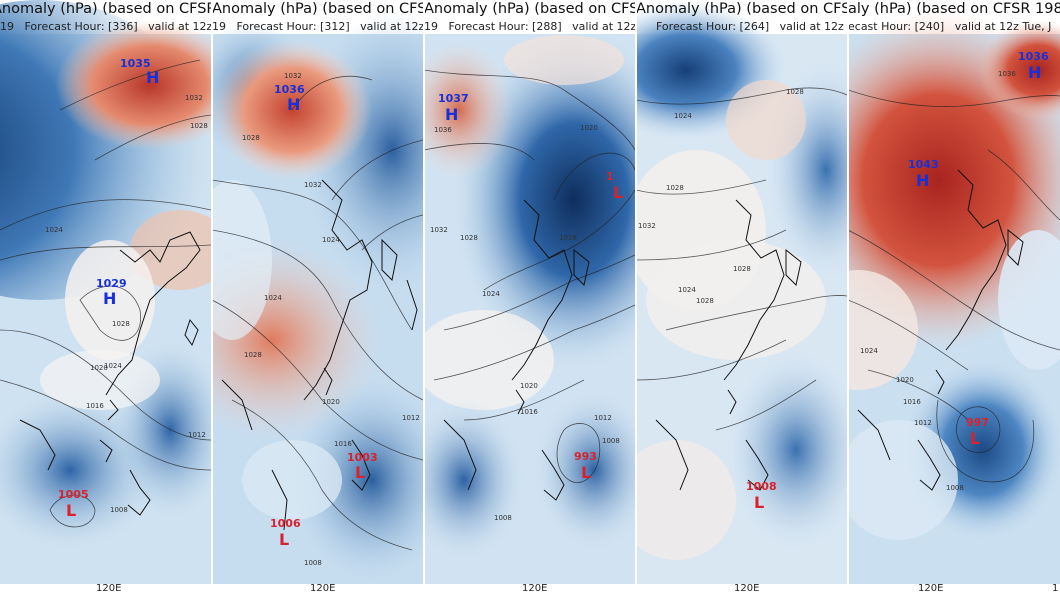  I want to click on edge-longitude-label: 1, so click(1055, 588).